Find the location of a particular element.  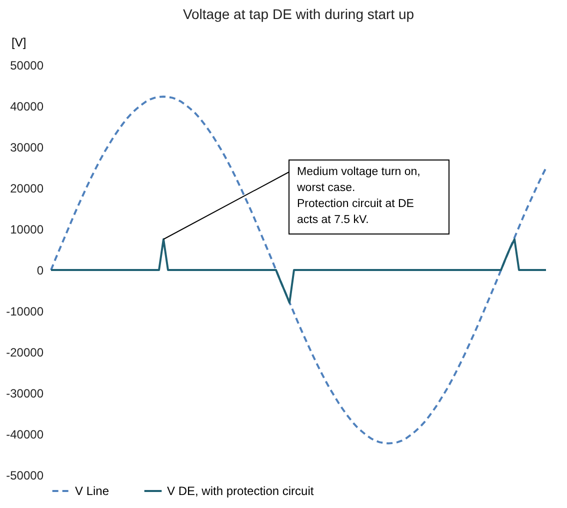

y-tick-label: 40000 is located at coordinates (27, 107).